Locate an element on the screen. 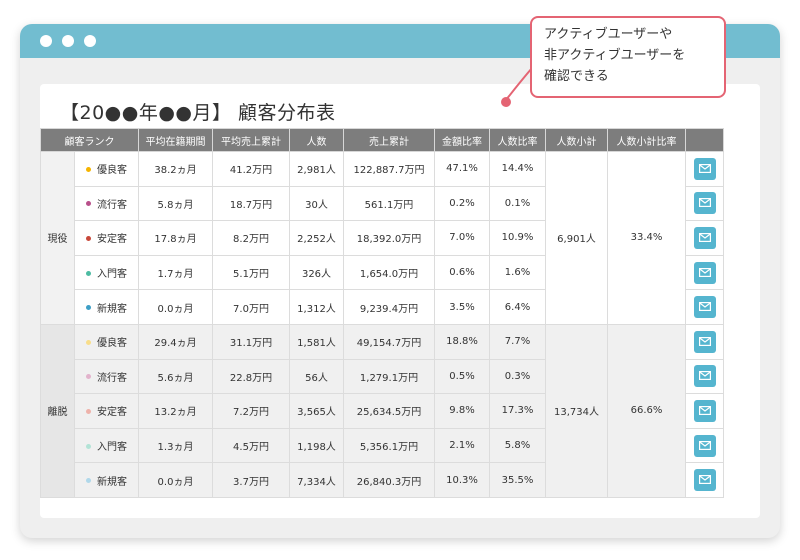 The width and height of the screenshot is (800, 560). amount-ratio-cell: 0.6% is located at coordinates (462, 272).